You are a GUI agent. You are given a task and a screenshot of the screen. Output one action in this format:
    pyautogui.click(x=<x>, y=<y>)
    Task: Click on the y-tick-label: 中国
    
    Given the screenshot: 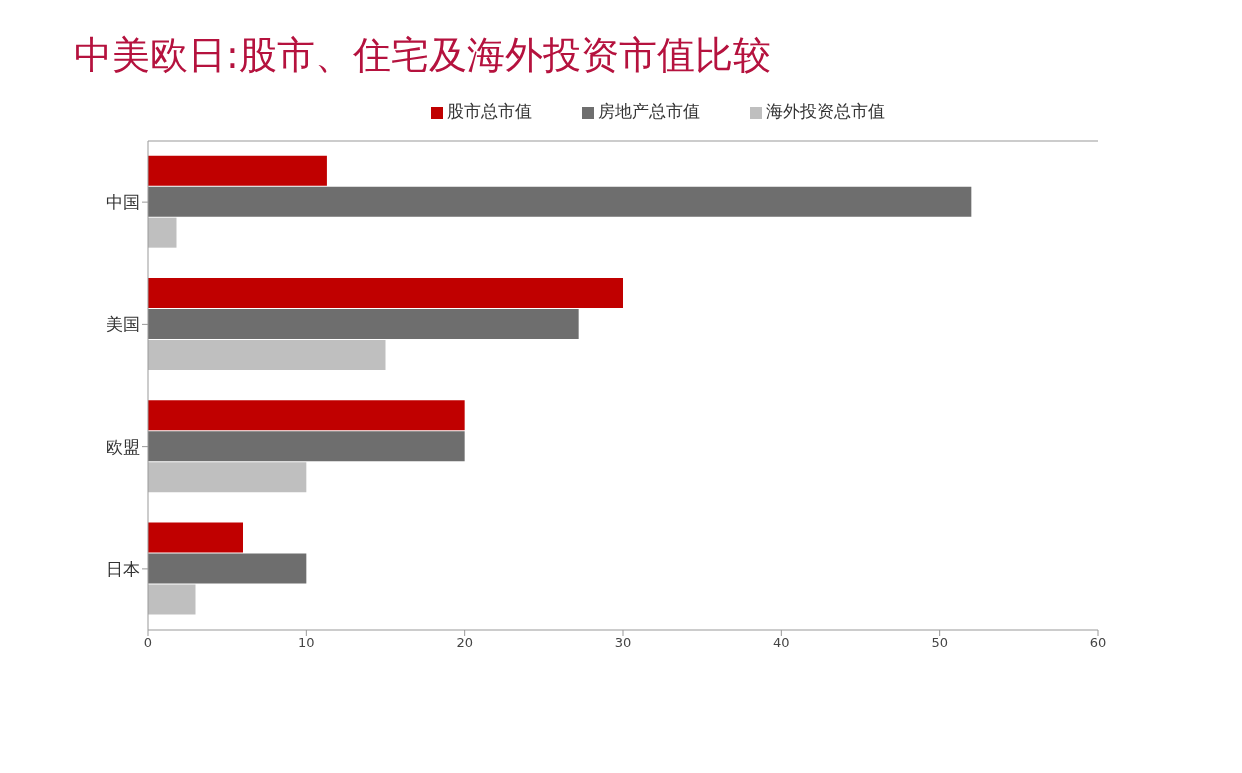 What is the action you would take?
    pyautogui.click(x=123, y=202)
    